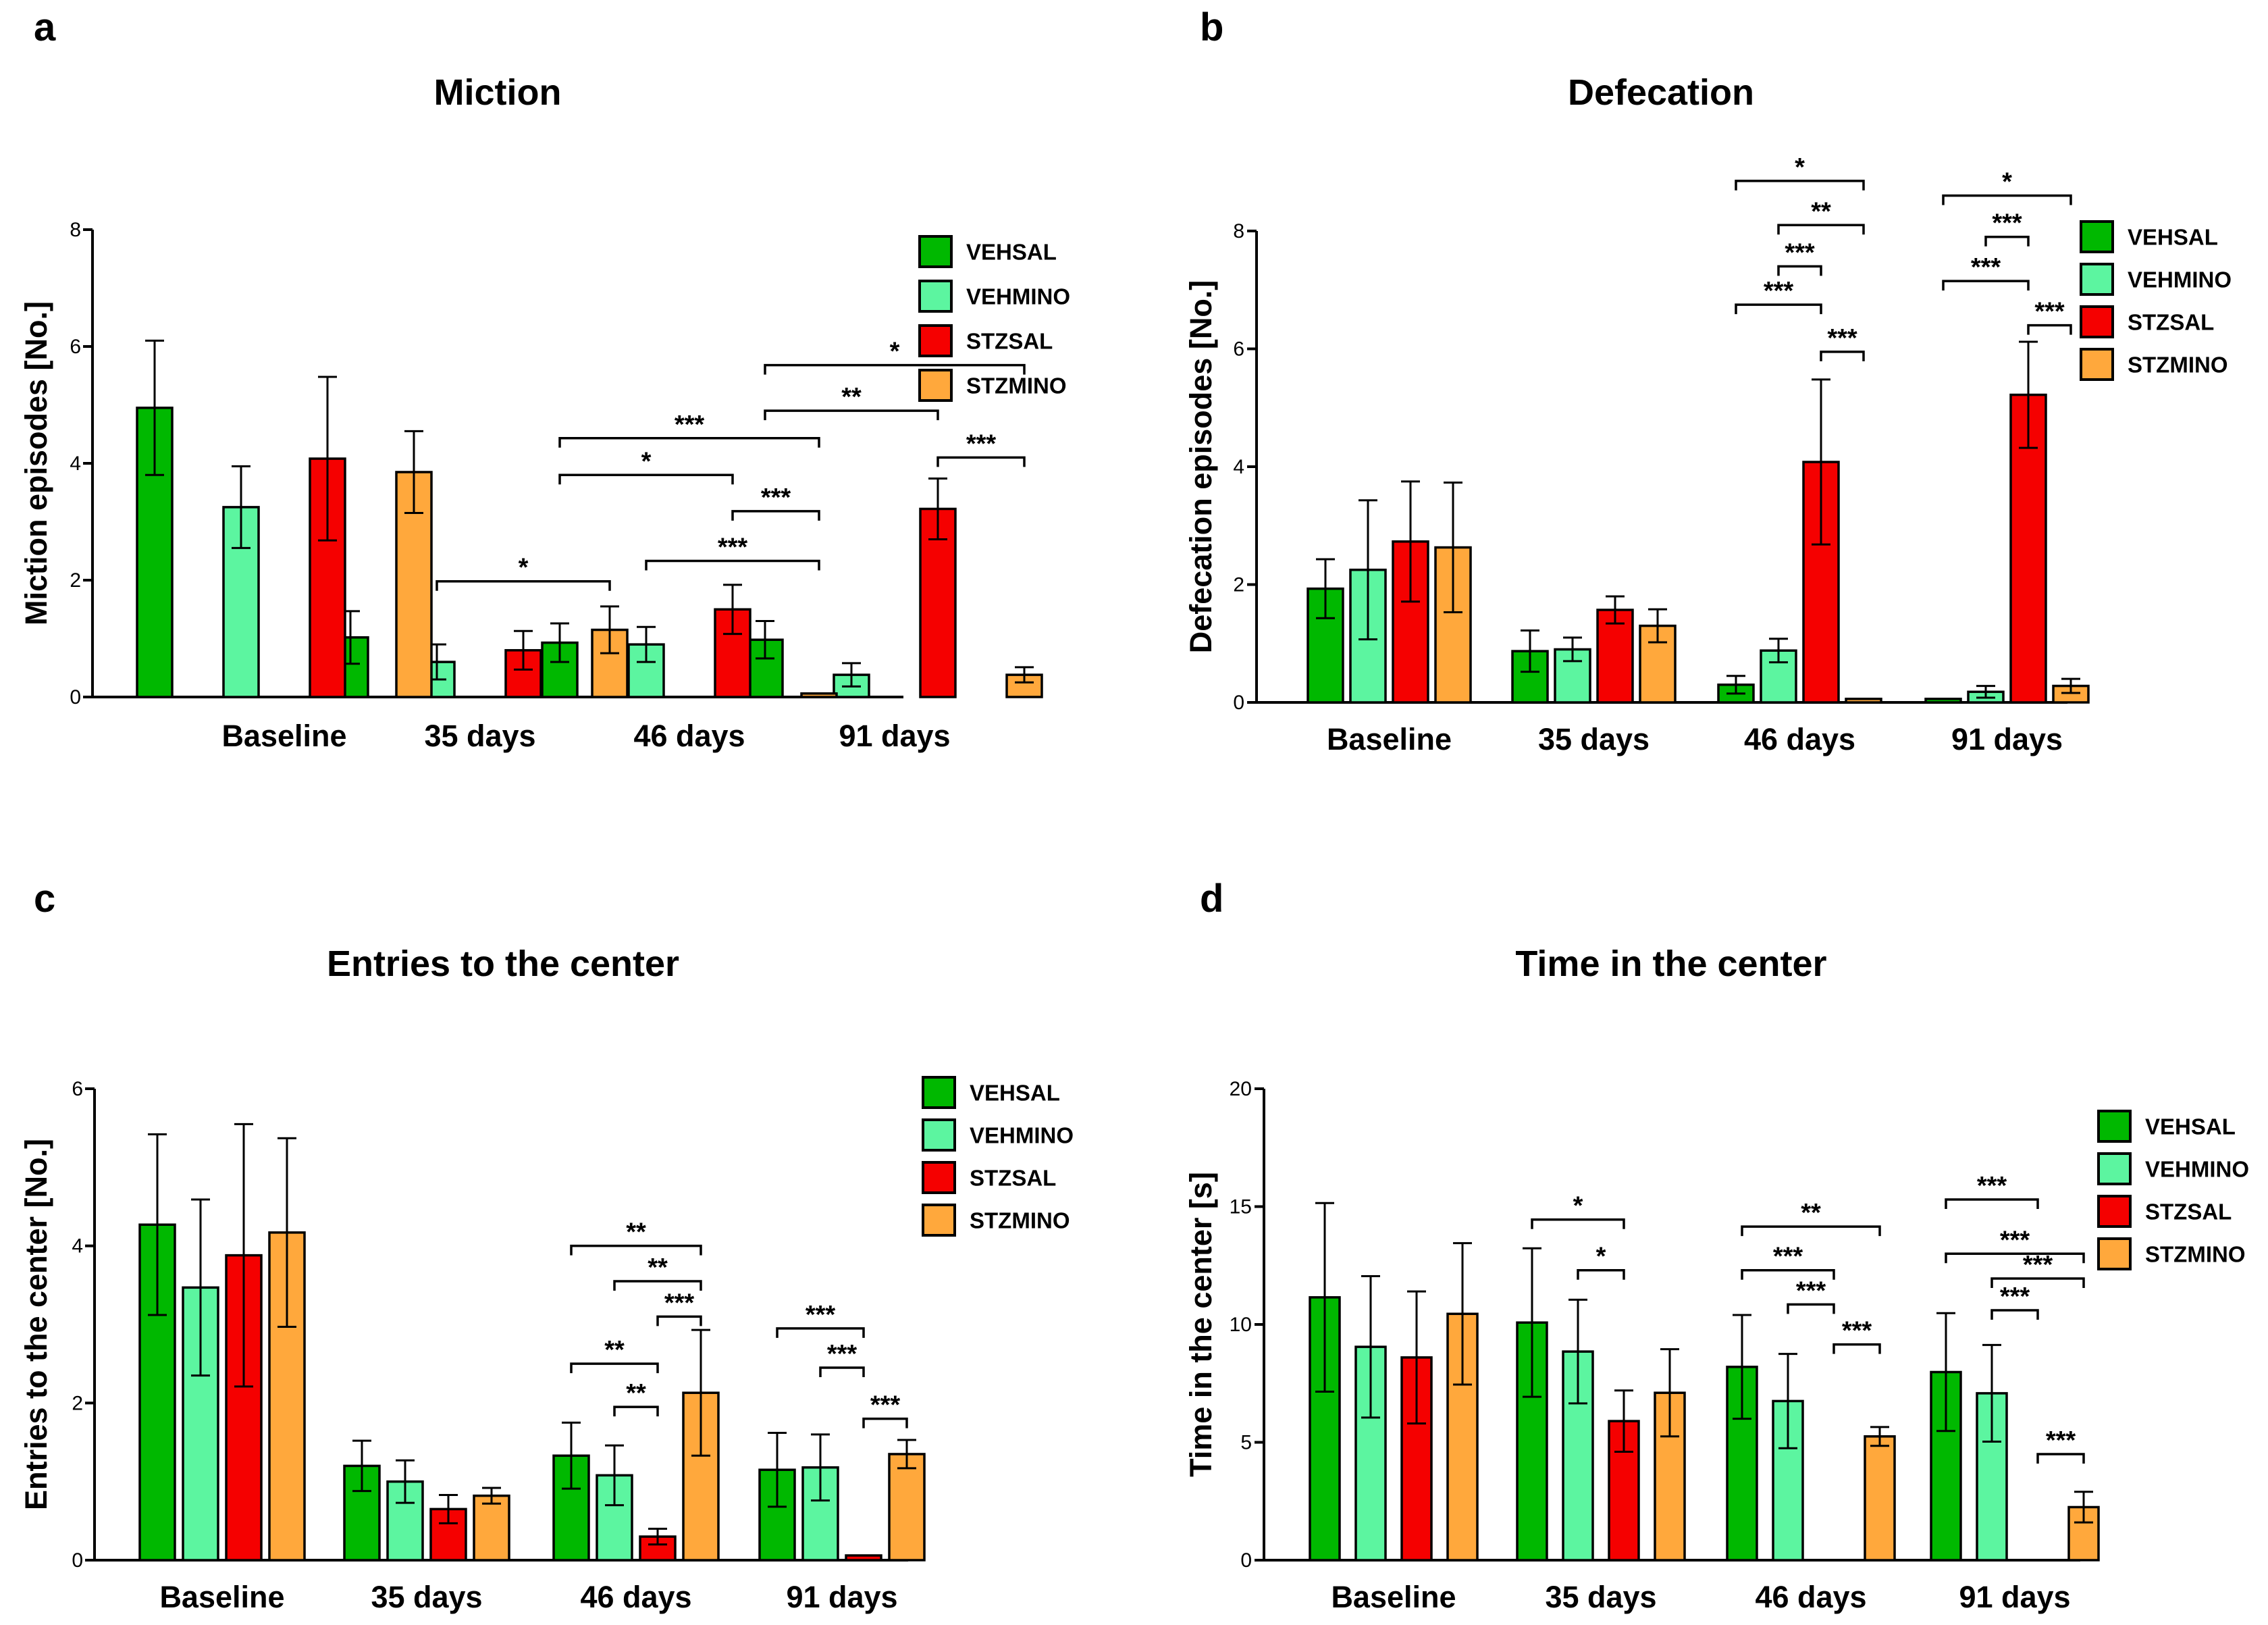 The image size is (2268, 1625). What do you see at coordinates (1201, 467) in the screenshot?
I see `y-axis-label: Defecation episodes [No.]` at bounding box center [1201, 467].